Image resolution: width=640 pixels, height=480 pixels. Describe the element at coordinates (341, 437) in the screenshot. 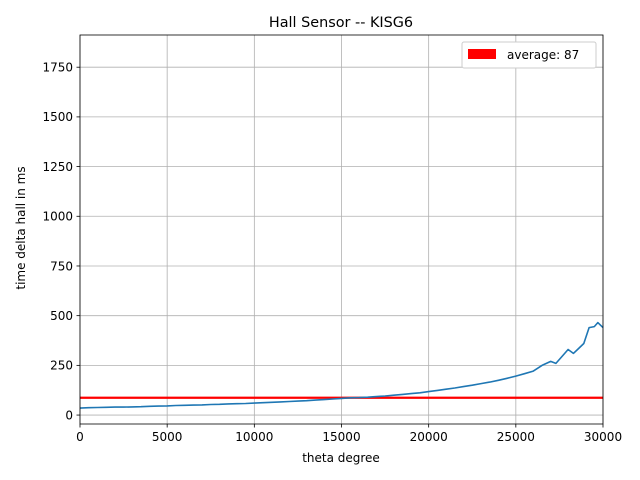

I see `x-tick-label: 15000` at that location.